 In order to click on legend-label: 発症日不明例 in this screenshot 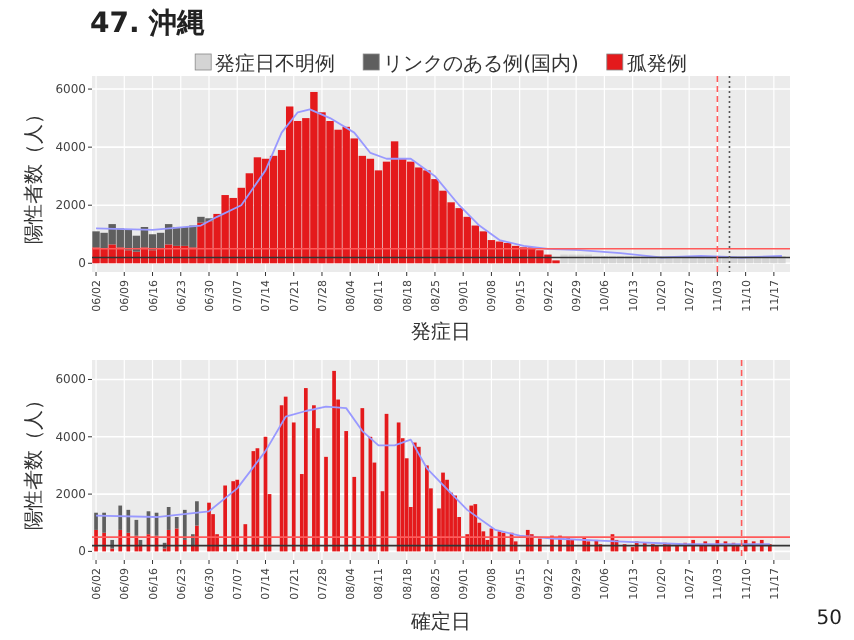, I will do `click(275, 64)`.